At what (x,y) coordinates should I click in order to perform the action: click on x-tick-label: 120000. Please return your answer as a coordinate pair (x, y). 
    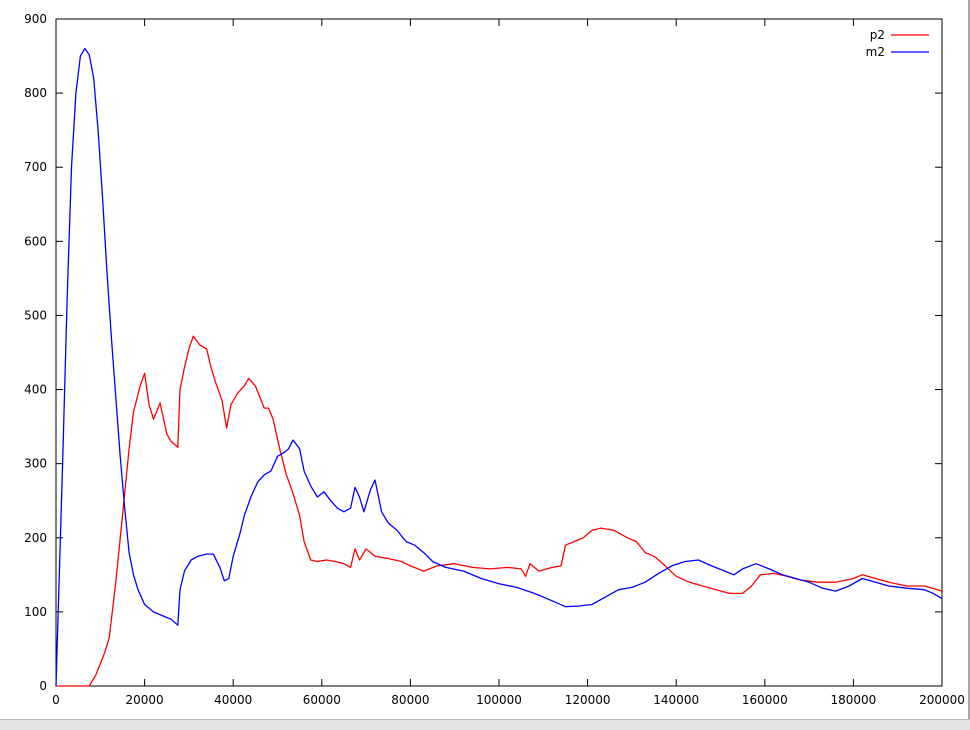
    Looking at the image, I should click on (588, 700).